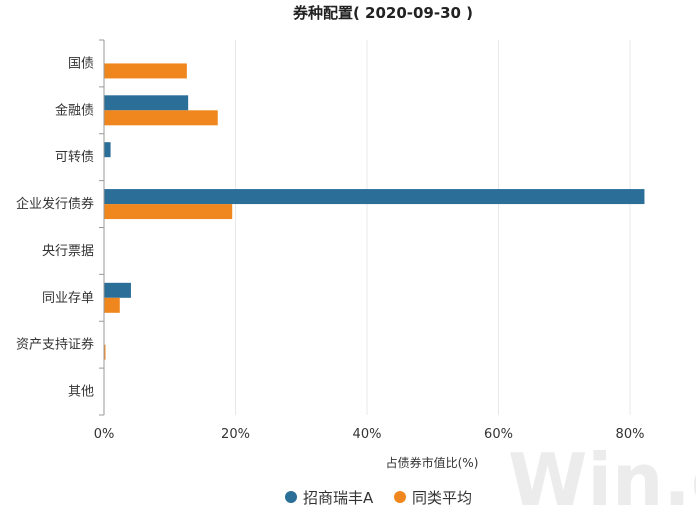 This screenshot has height=516, width=696. I want to click on legend: 招商瑞丰A 同类平均, so click(378, 498).